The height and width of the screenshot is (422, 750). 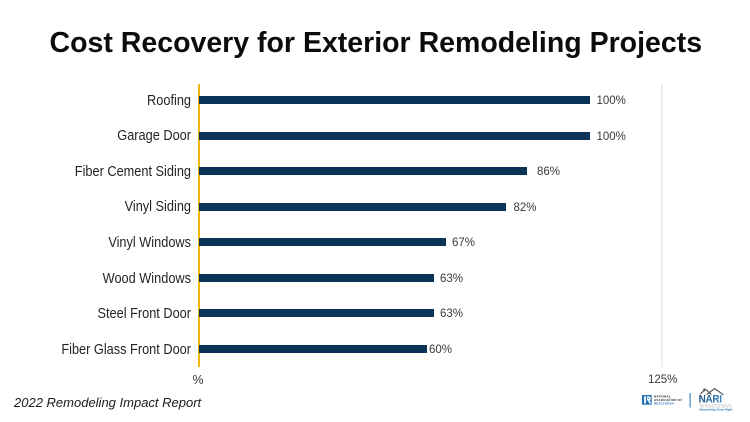 I want to click on svg-text: NATIONAL ASSOCIATION OF, so click(x=716, y=404).